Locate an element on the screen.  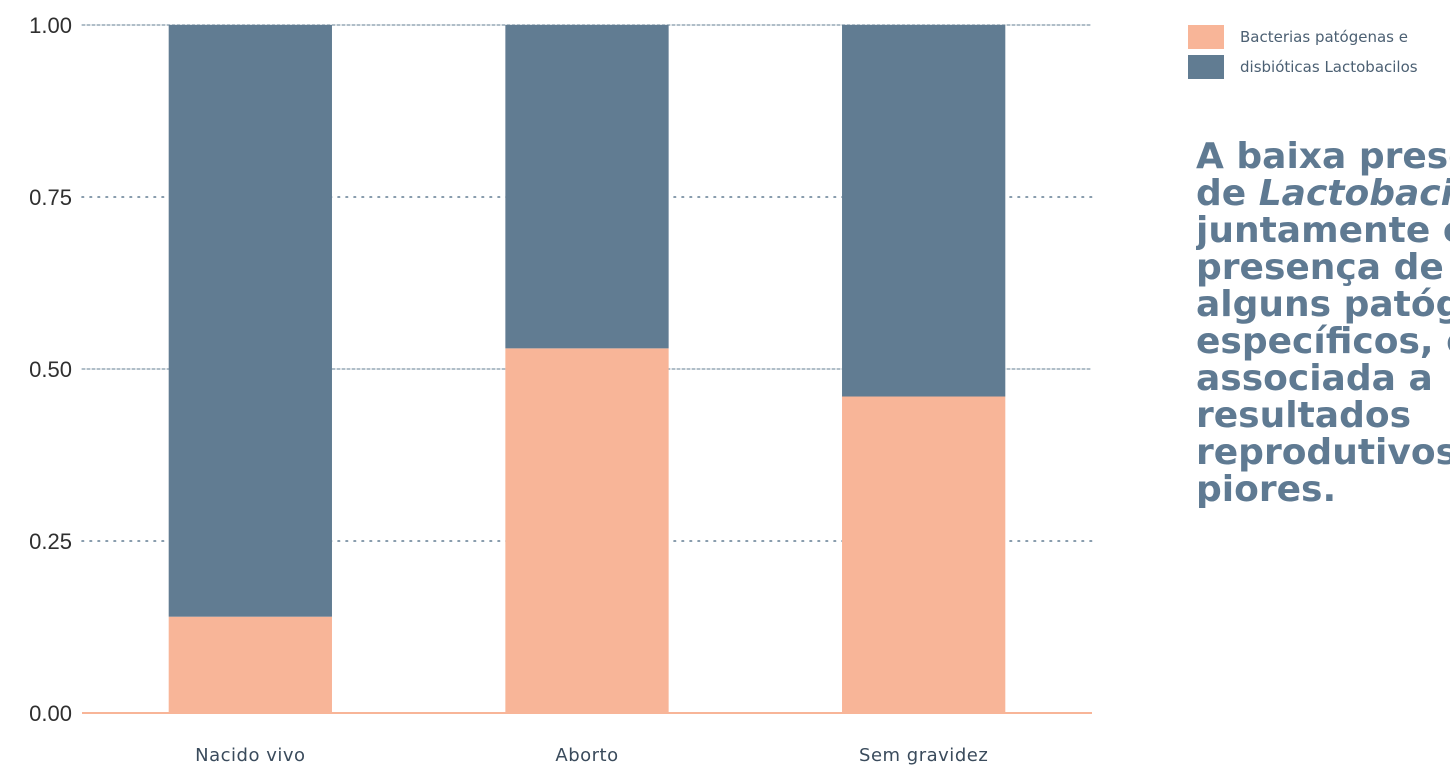
x-tick-label: Nacido vivo is located at coordinates (250, 755).